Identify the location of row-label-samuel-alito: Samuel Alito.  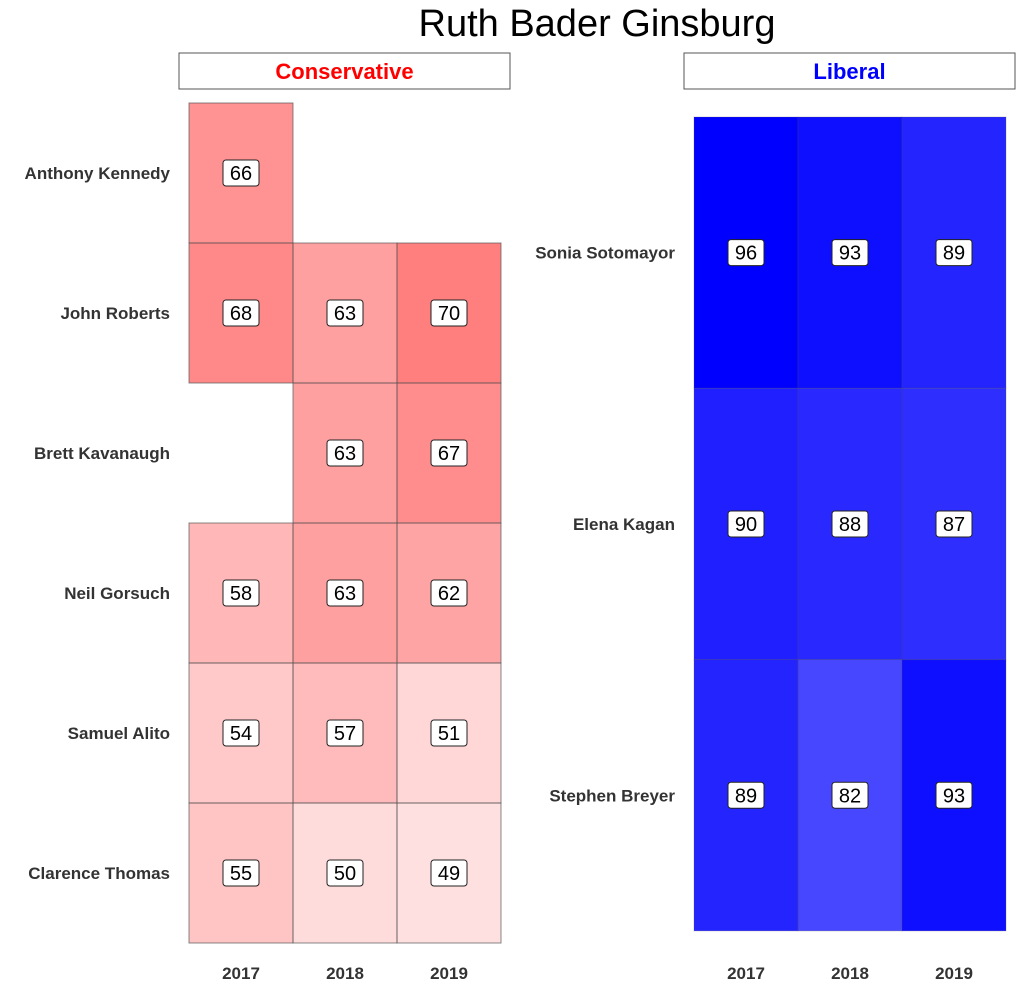
(119, 733).